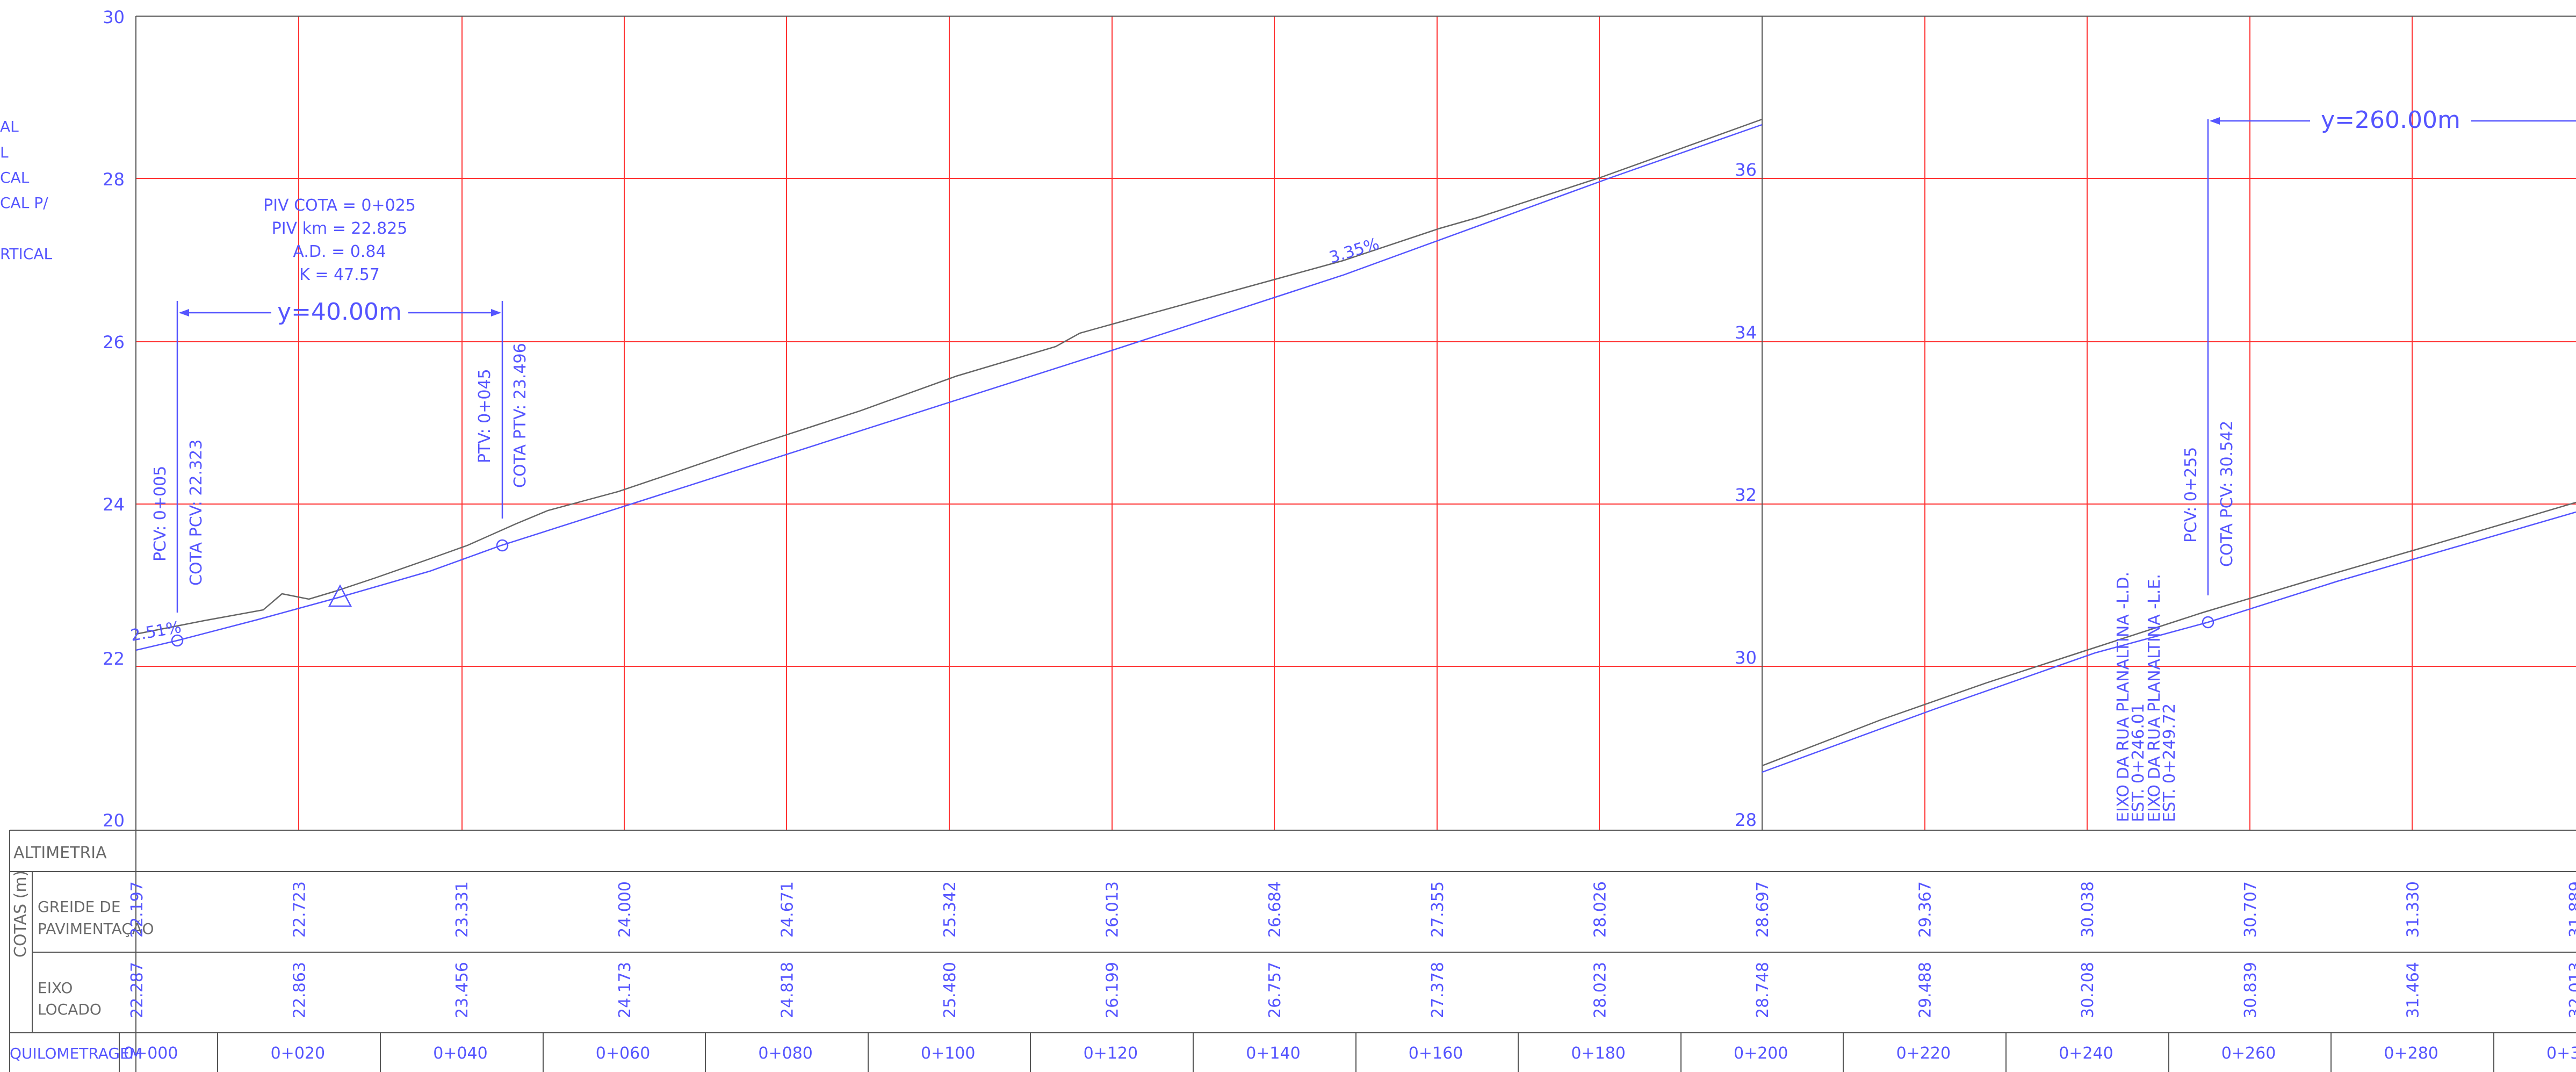 This screenshot has width=2576, height=1072. I want to click on greide-value: 28.697, so click(1763, 910).